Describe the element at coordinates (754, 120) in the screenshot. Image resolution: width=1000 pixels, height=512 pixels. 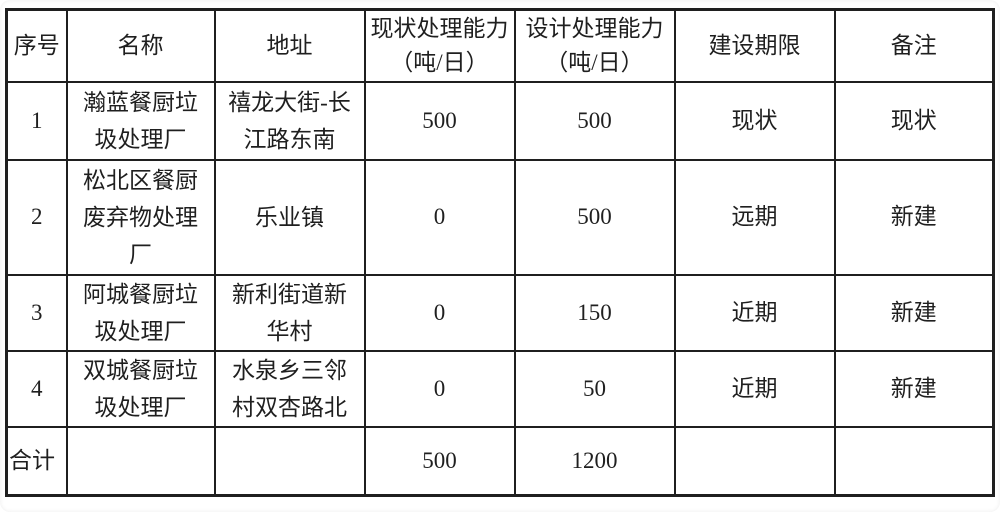
I see `cell-construction-period: 现状` at that location.